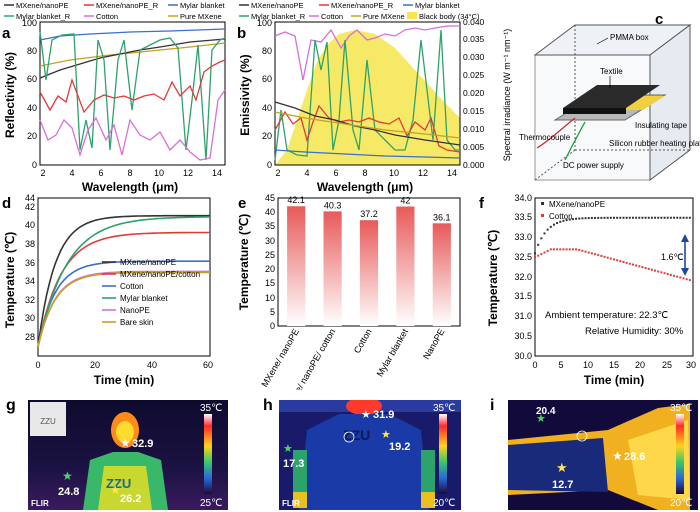  What do you see at coordinates (132, 286) in the screenshot?
I see `legend-d-2: Cotton` at bounding box center [132, 286].